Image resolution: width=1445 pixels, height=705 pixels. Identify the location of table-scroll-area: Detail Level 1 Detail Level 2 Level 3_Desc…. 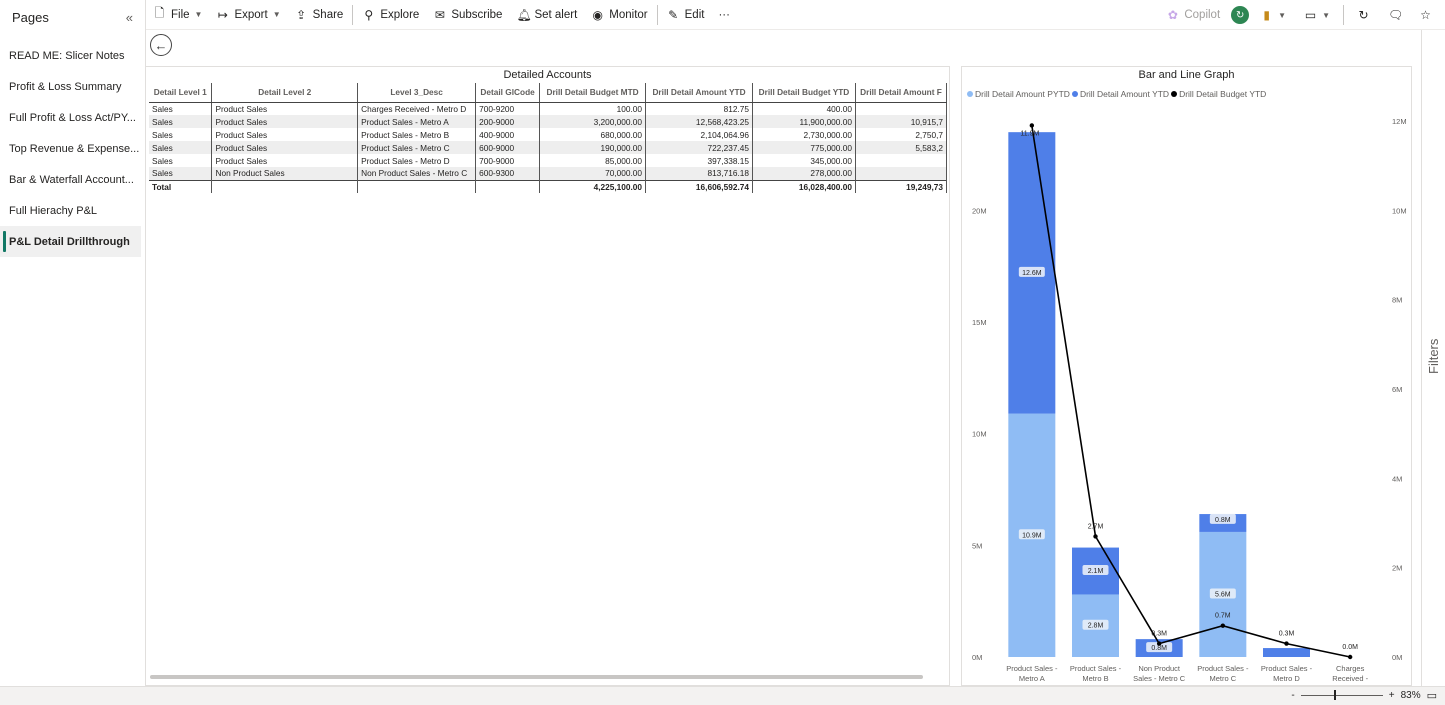
(548, 138).